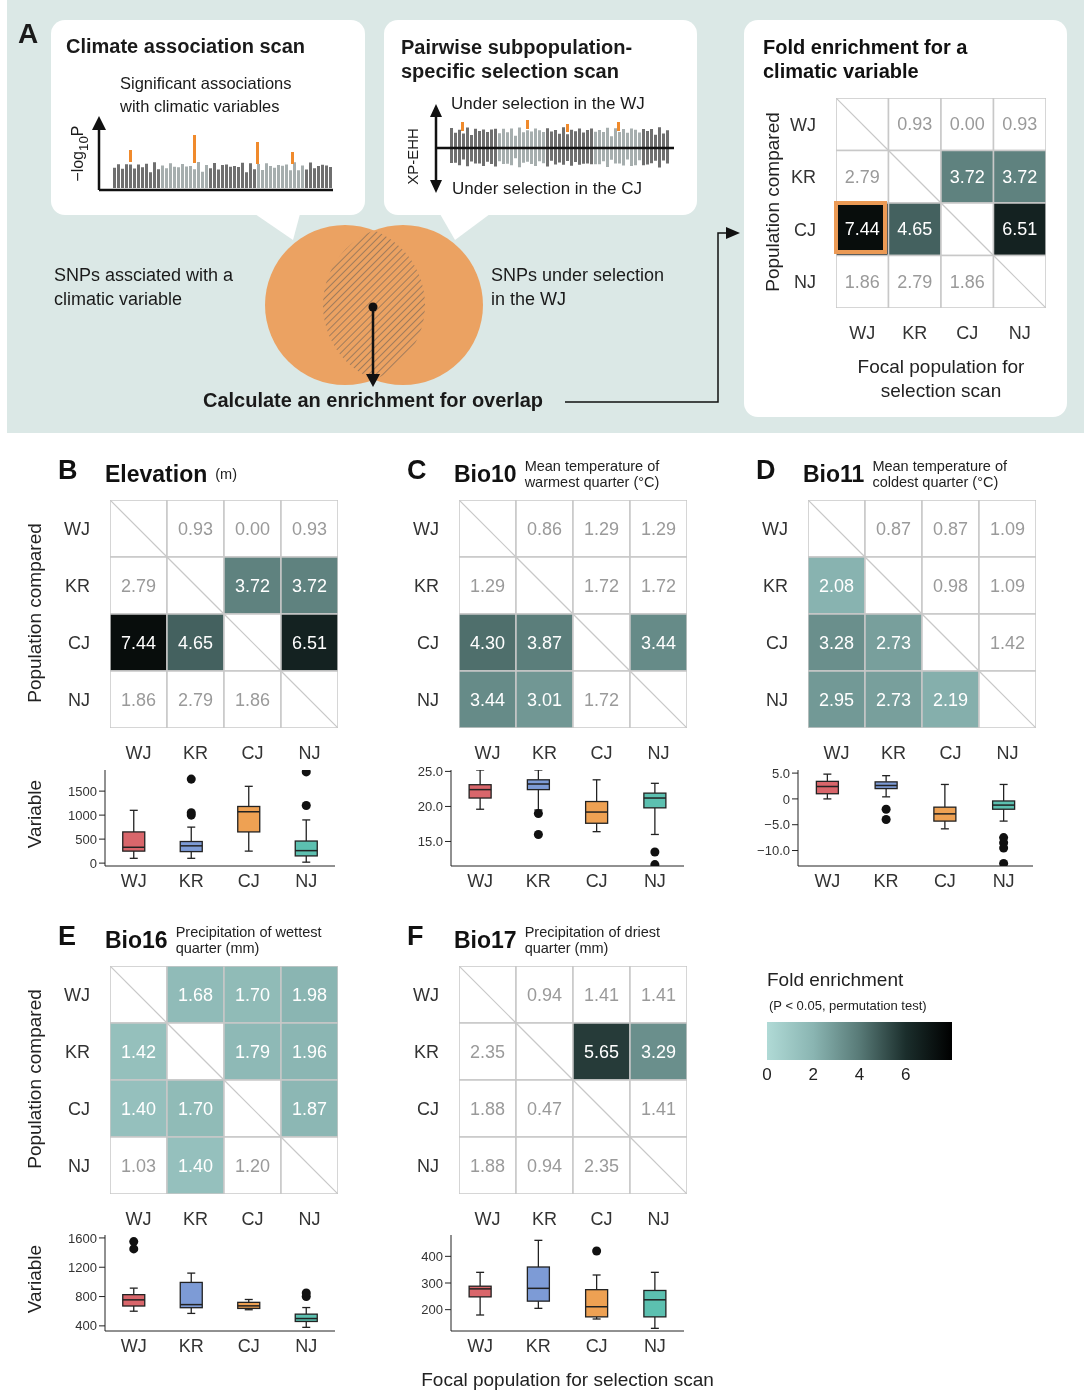 This screenshot has height=1392, width=1084. What do you see at coordinates (82, 815) in the screenshot?
I see `y-tick-label: 1000` at bounding box center [82, 815].